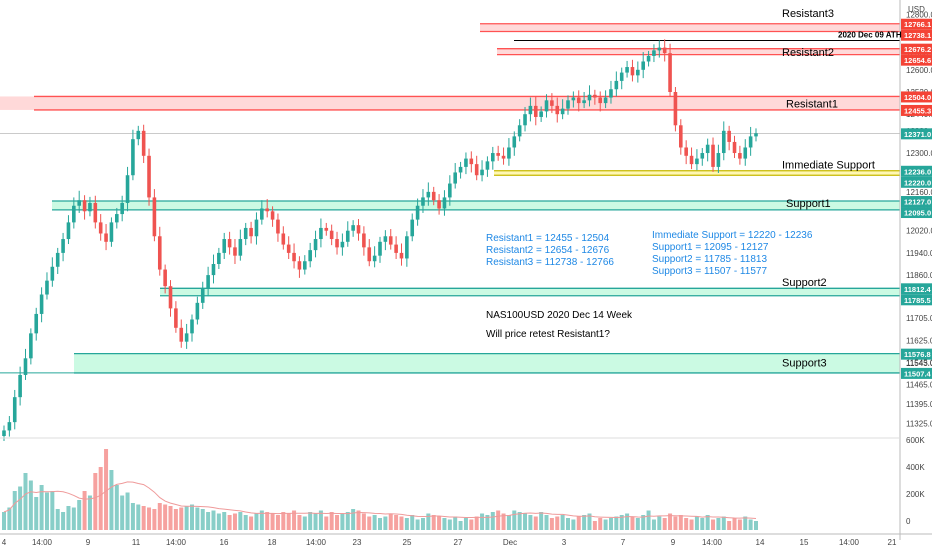 This screenshot has width=932, height=550. What do you see at coordinates (808, 14) in the screenshot?
I see `zone-label: Resistant3` at bounding box center [808, 14].